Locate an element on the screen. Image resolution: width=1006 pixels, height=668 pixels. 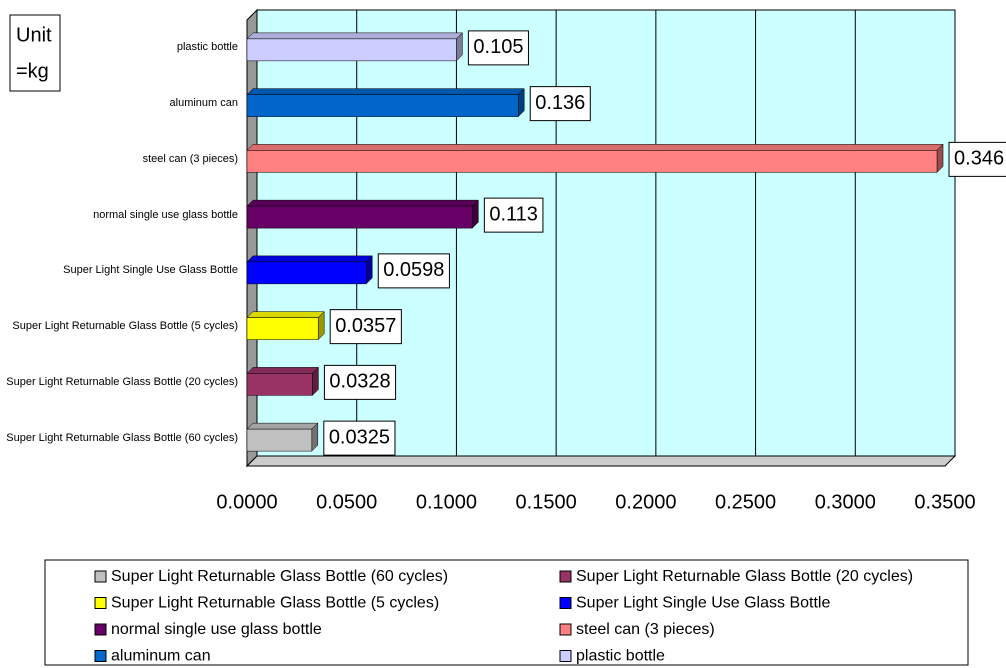
floor is located at coordinates (601, 461).